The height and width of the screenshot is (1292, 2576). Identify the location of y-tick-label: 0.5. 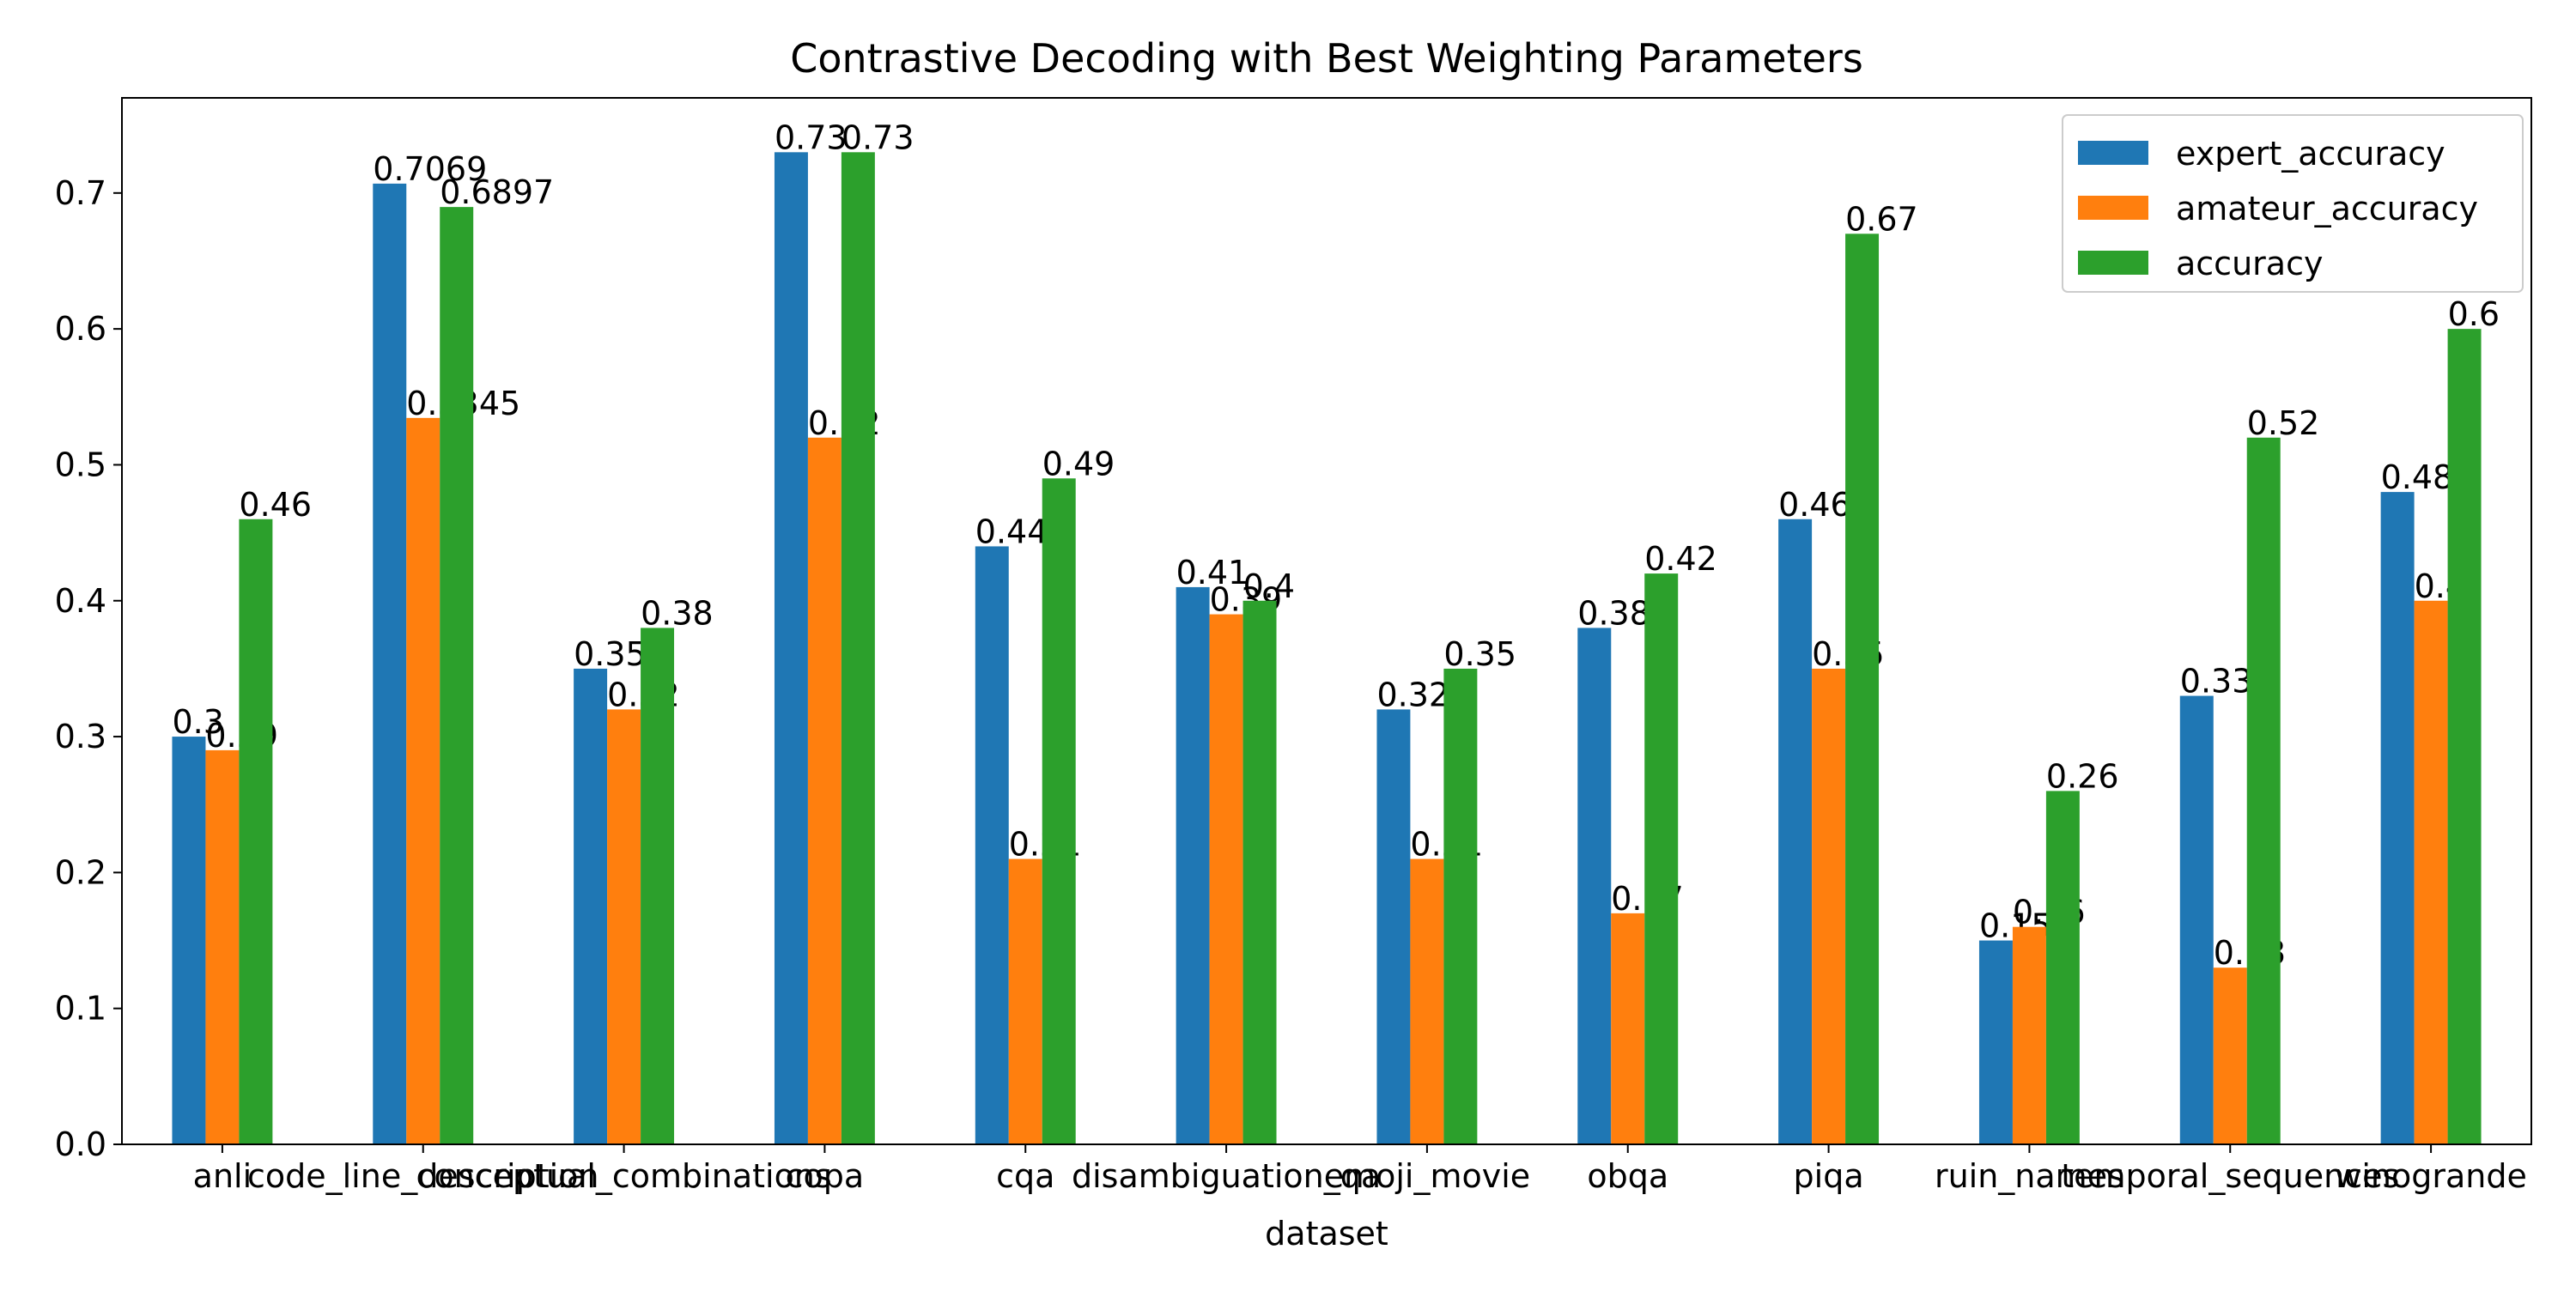
(80, 464).